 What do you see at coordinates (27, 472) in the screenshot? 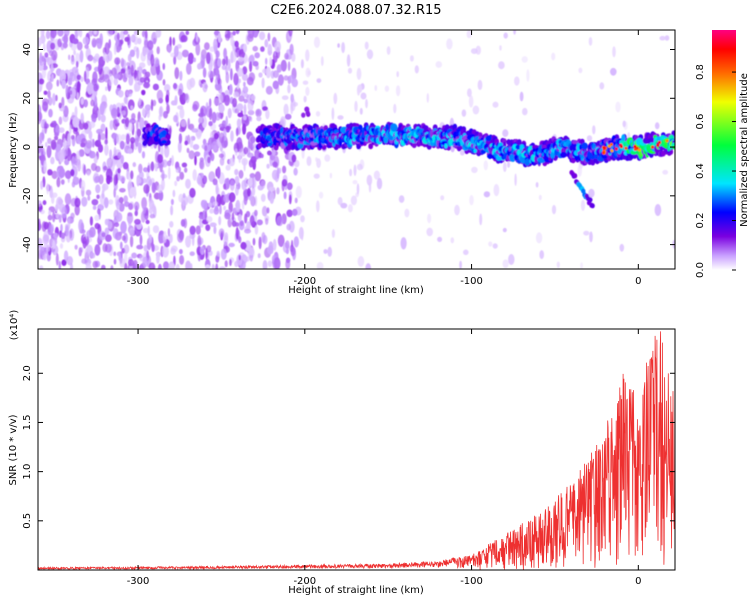
I see `y-tick-label: 1.0` at bounding box center [27, 472].